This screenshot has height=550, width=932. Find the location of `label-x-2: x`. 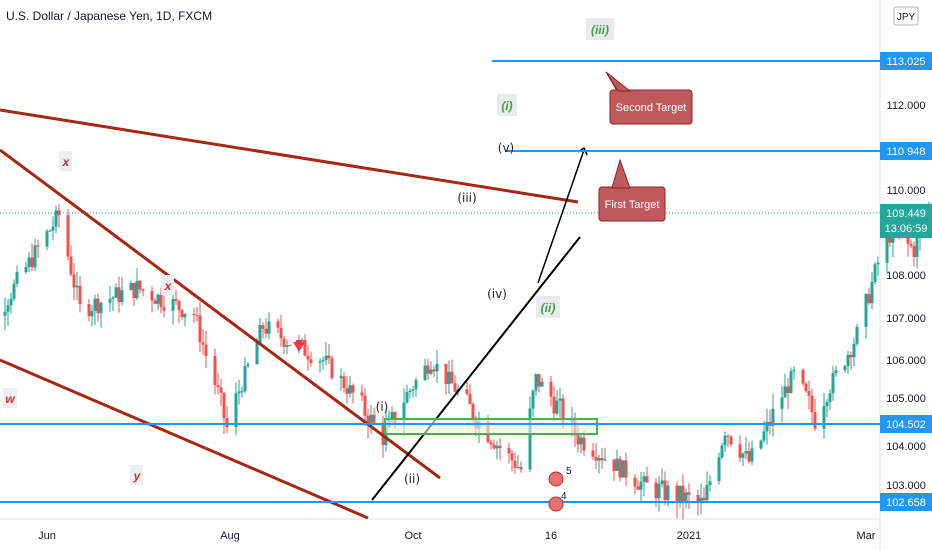

label-x-2: x is located at coordinates (167, 285).